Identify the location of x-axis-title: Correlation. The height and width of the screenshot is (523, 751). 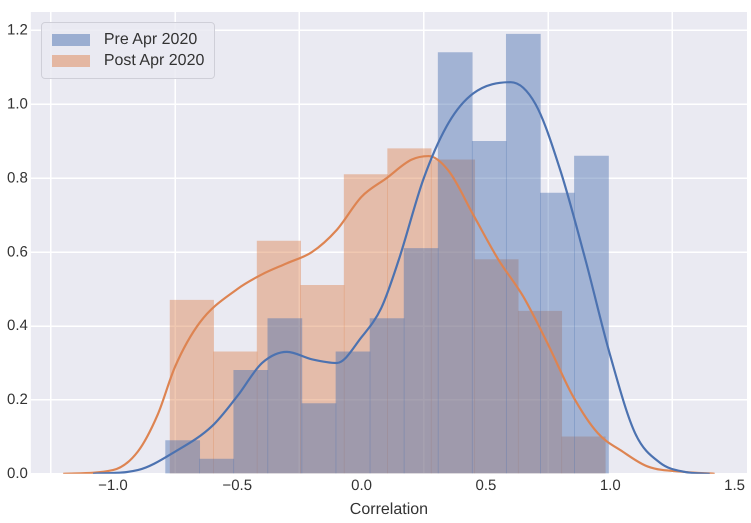
(389, 509).